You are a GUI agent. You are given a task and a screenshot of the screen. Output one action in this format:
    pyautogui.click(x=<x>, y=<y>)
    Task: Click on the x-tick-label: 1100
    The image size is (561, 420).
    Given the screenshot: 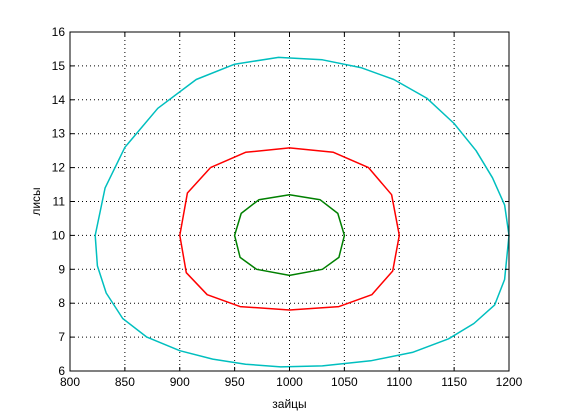 What is the action you would take?
    pyautogui.click(x=399, y=382)
    